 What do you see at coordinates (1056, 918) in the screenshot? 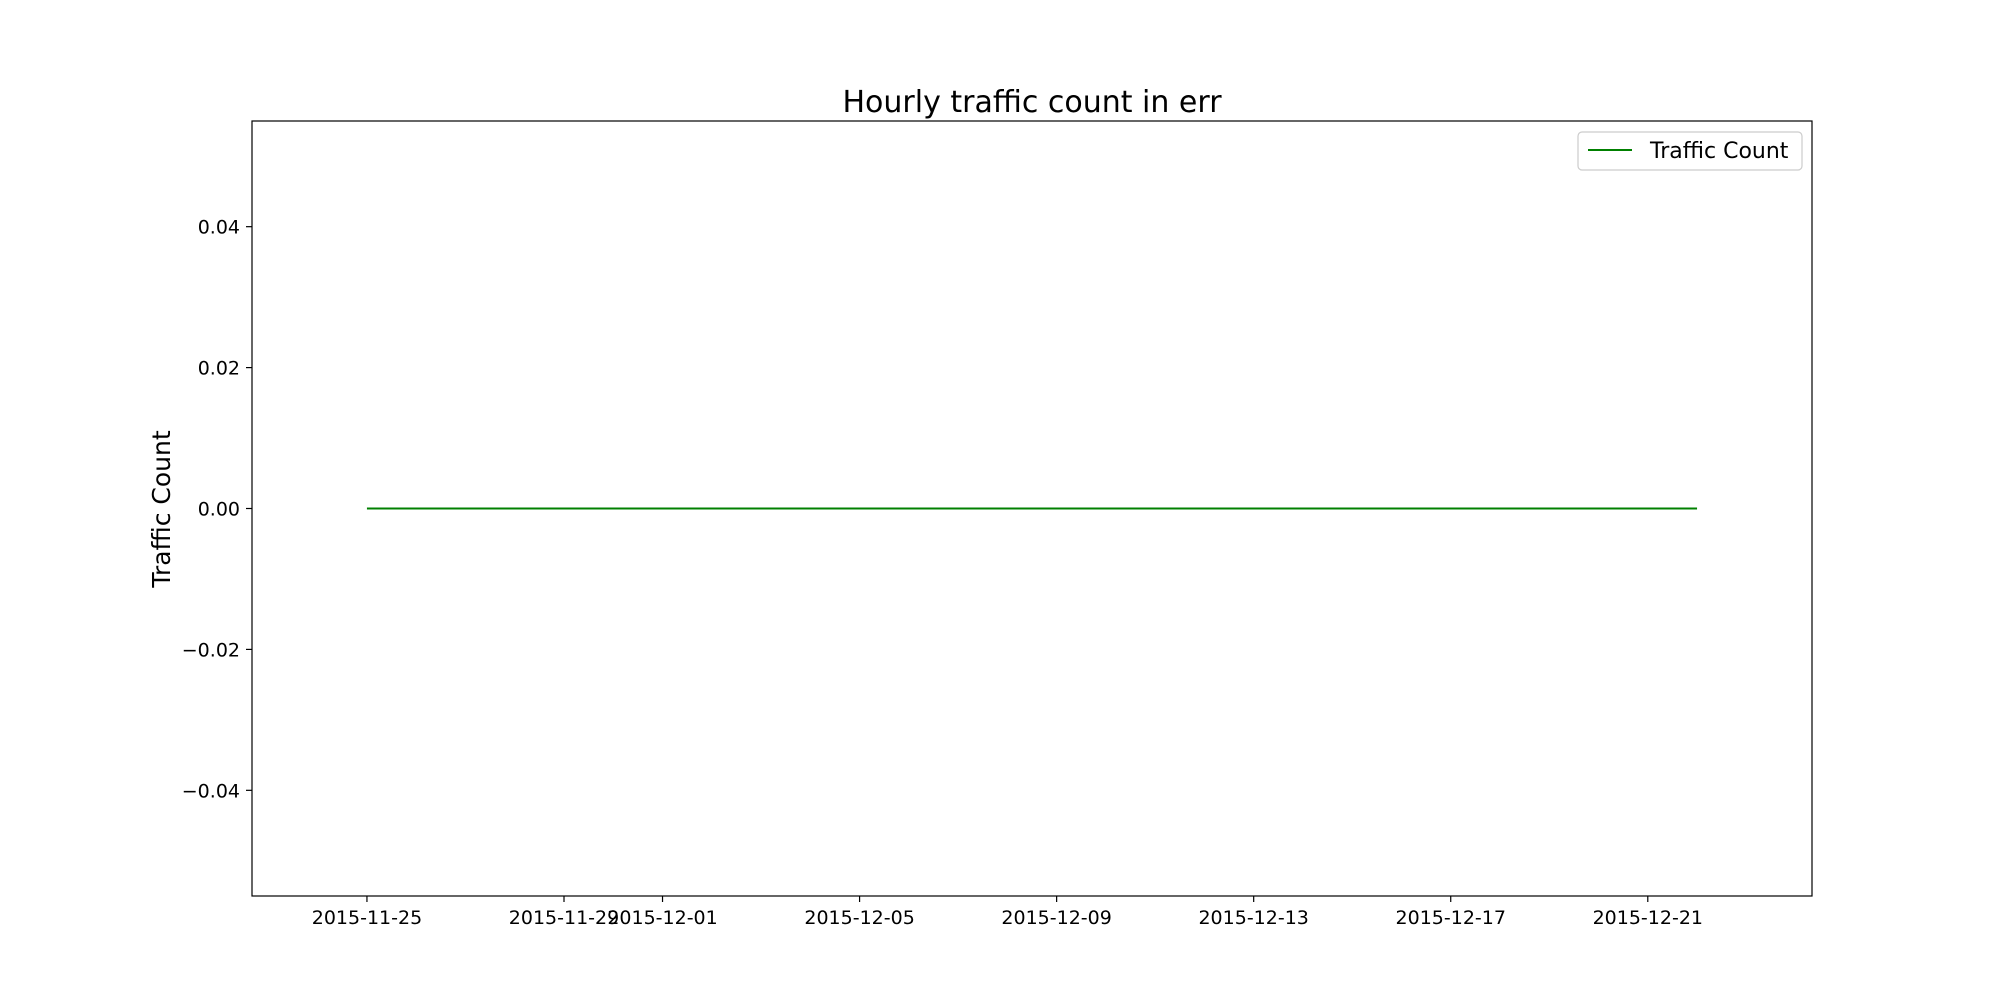
I see `x-tick-label: 2015-12-09` at bounding box center [1056, 918].